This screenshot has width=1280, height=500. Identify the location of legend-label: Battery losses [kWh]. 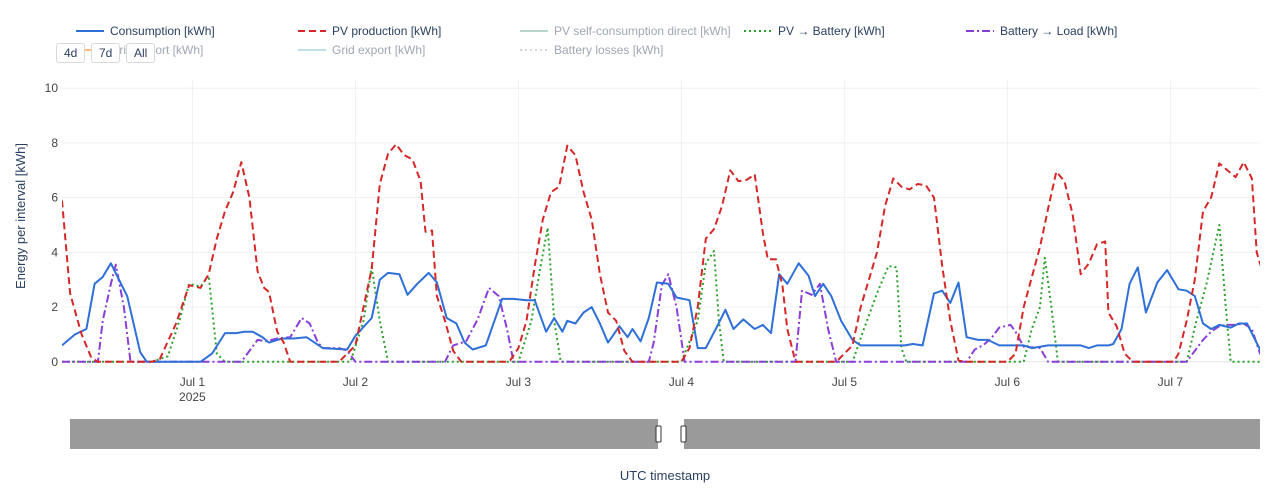
(608, 50).